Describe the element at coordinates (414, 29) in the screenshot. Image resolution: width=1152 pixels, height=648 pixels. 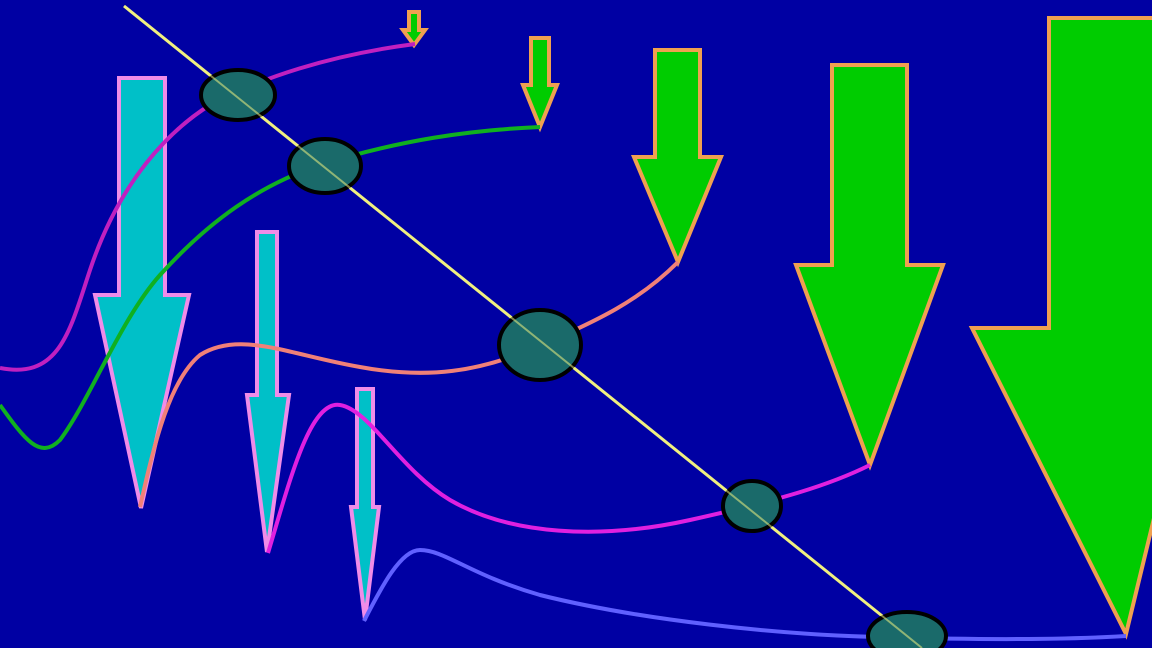
I see `green-arrow-tiny` at that location.